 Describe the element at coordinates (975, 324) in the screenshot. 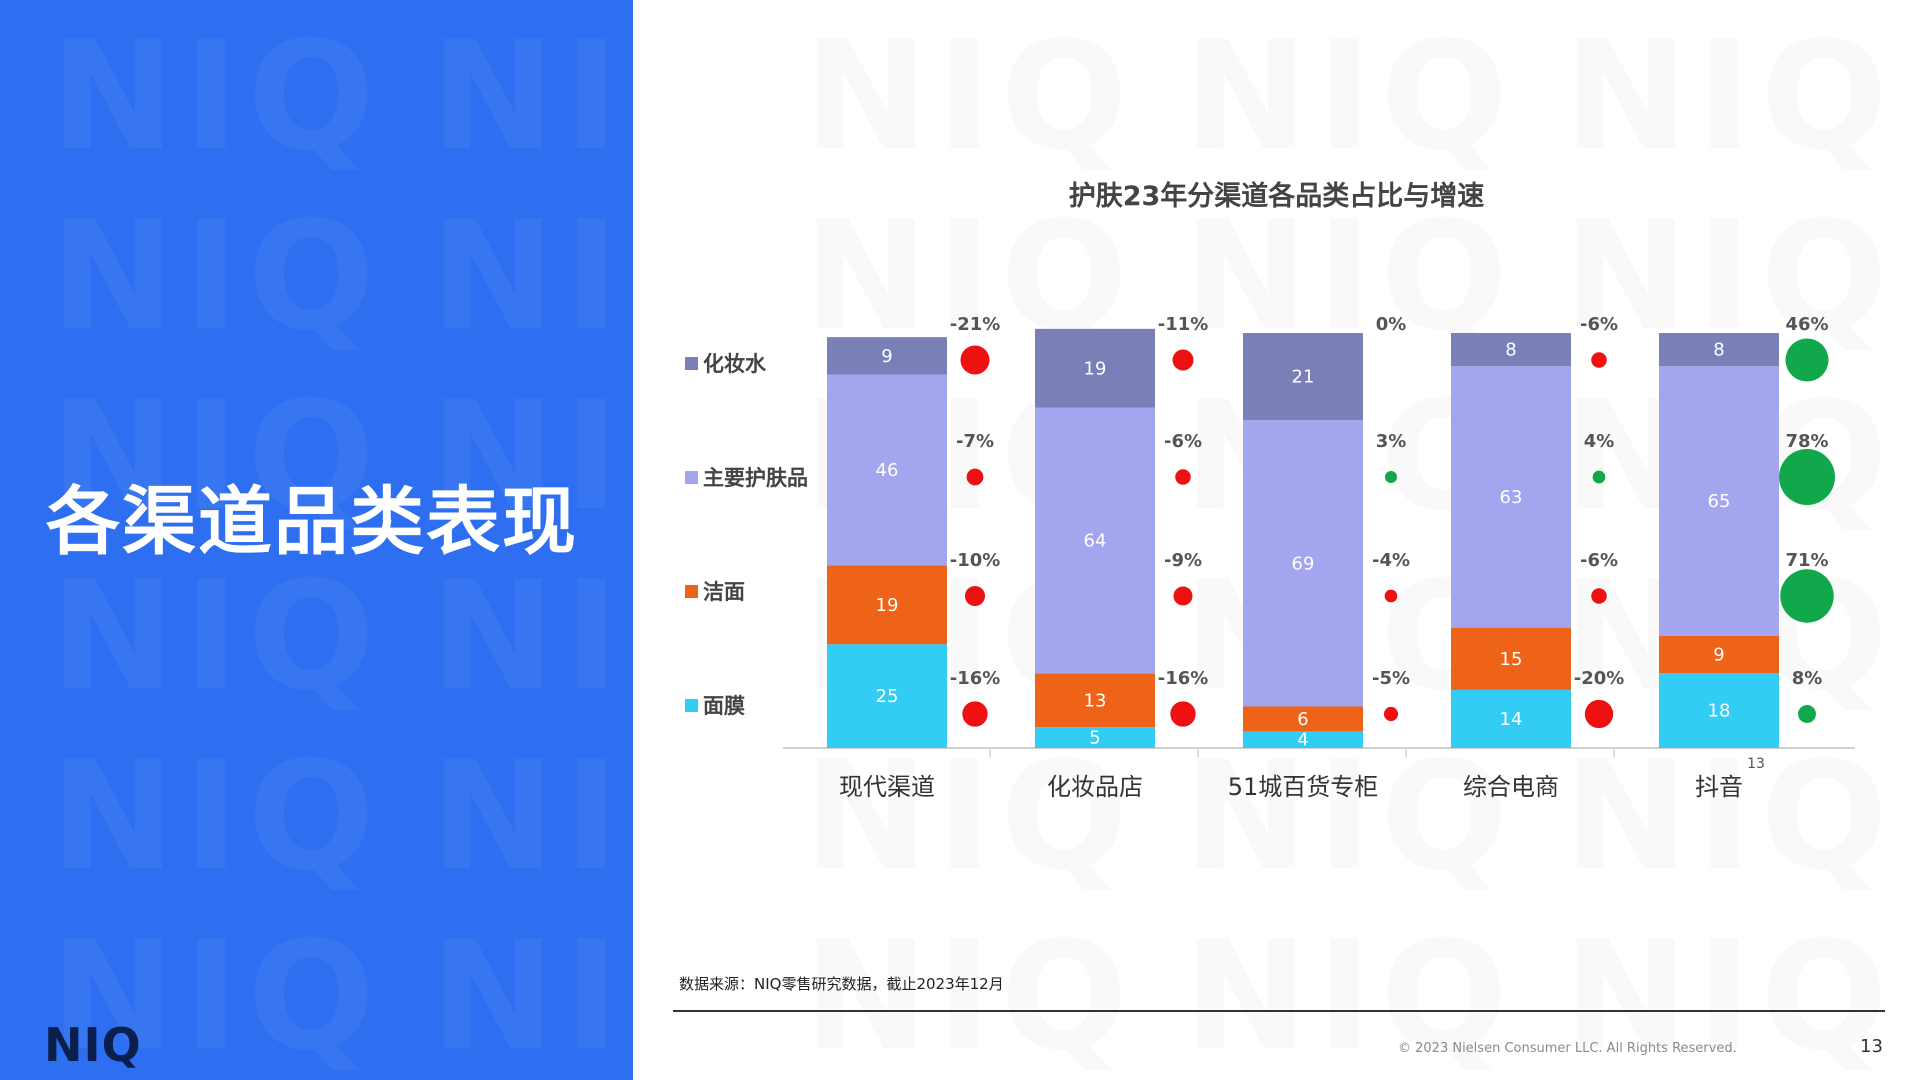

I see `growth-label: -21%` at that location.